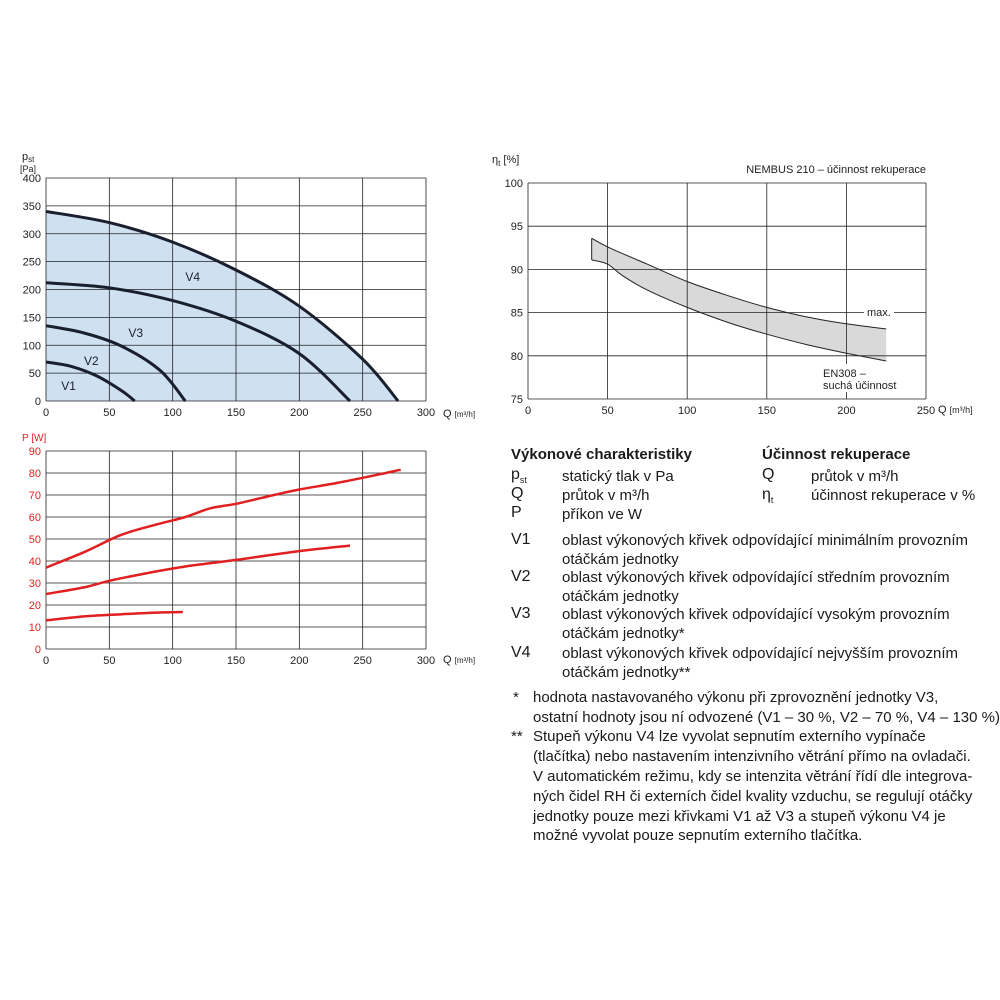 This screenshot has height=1000, width=1000. What do you see at coordinates (28, 169) in the screenshot?
I see `y-axis-unit: [Pa]` at bounding box center [28, 169].